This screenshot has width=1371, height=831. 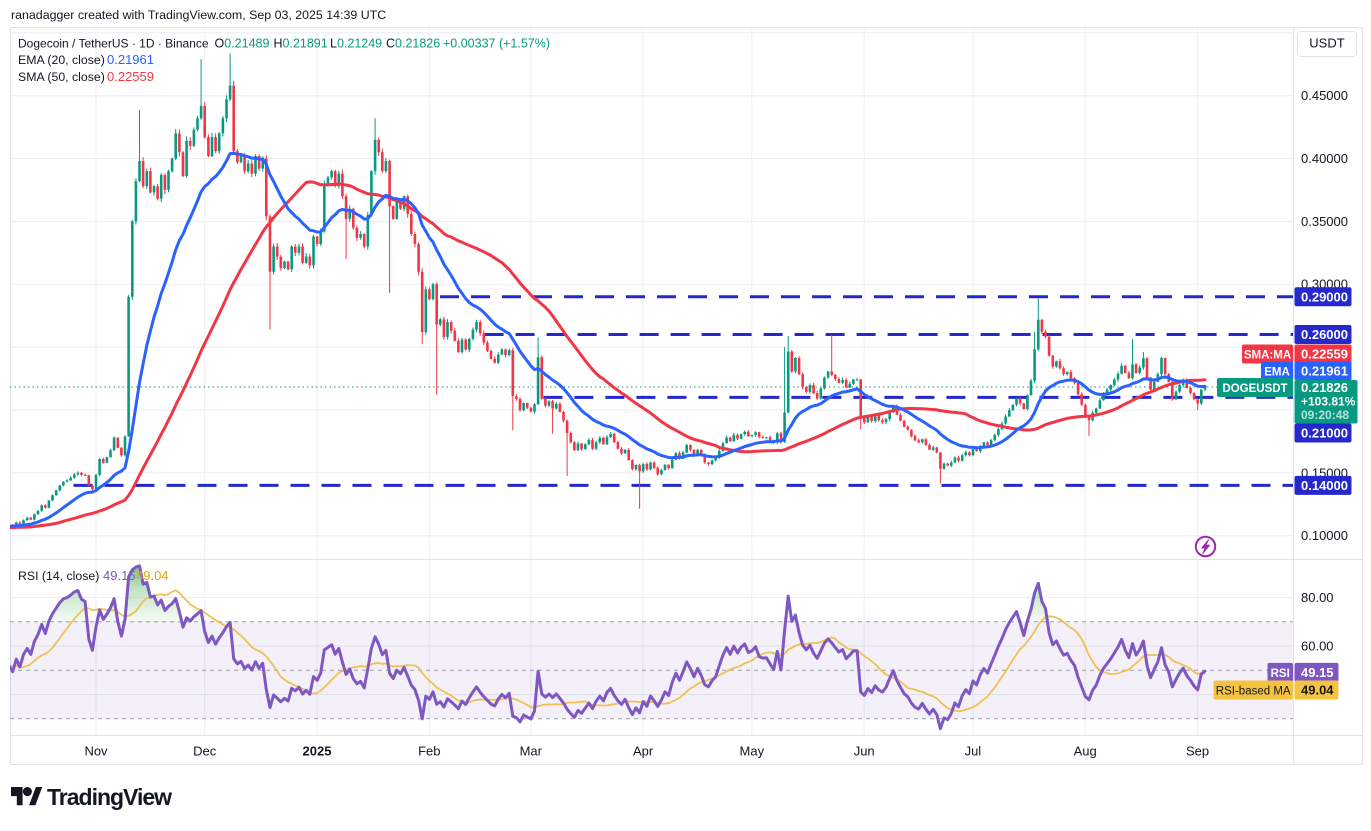 What do you see at coordinates (1324, 354) in the screenshot?
I see `svg-text: 0.22559` at bounding box center [1324, 354].